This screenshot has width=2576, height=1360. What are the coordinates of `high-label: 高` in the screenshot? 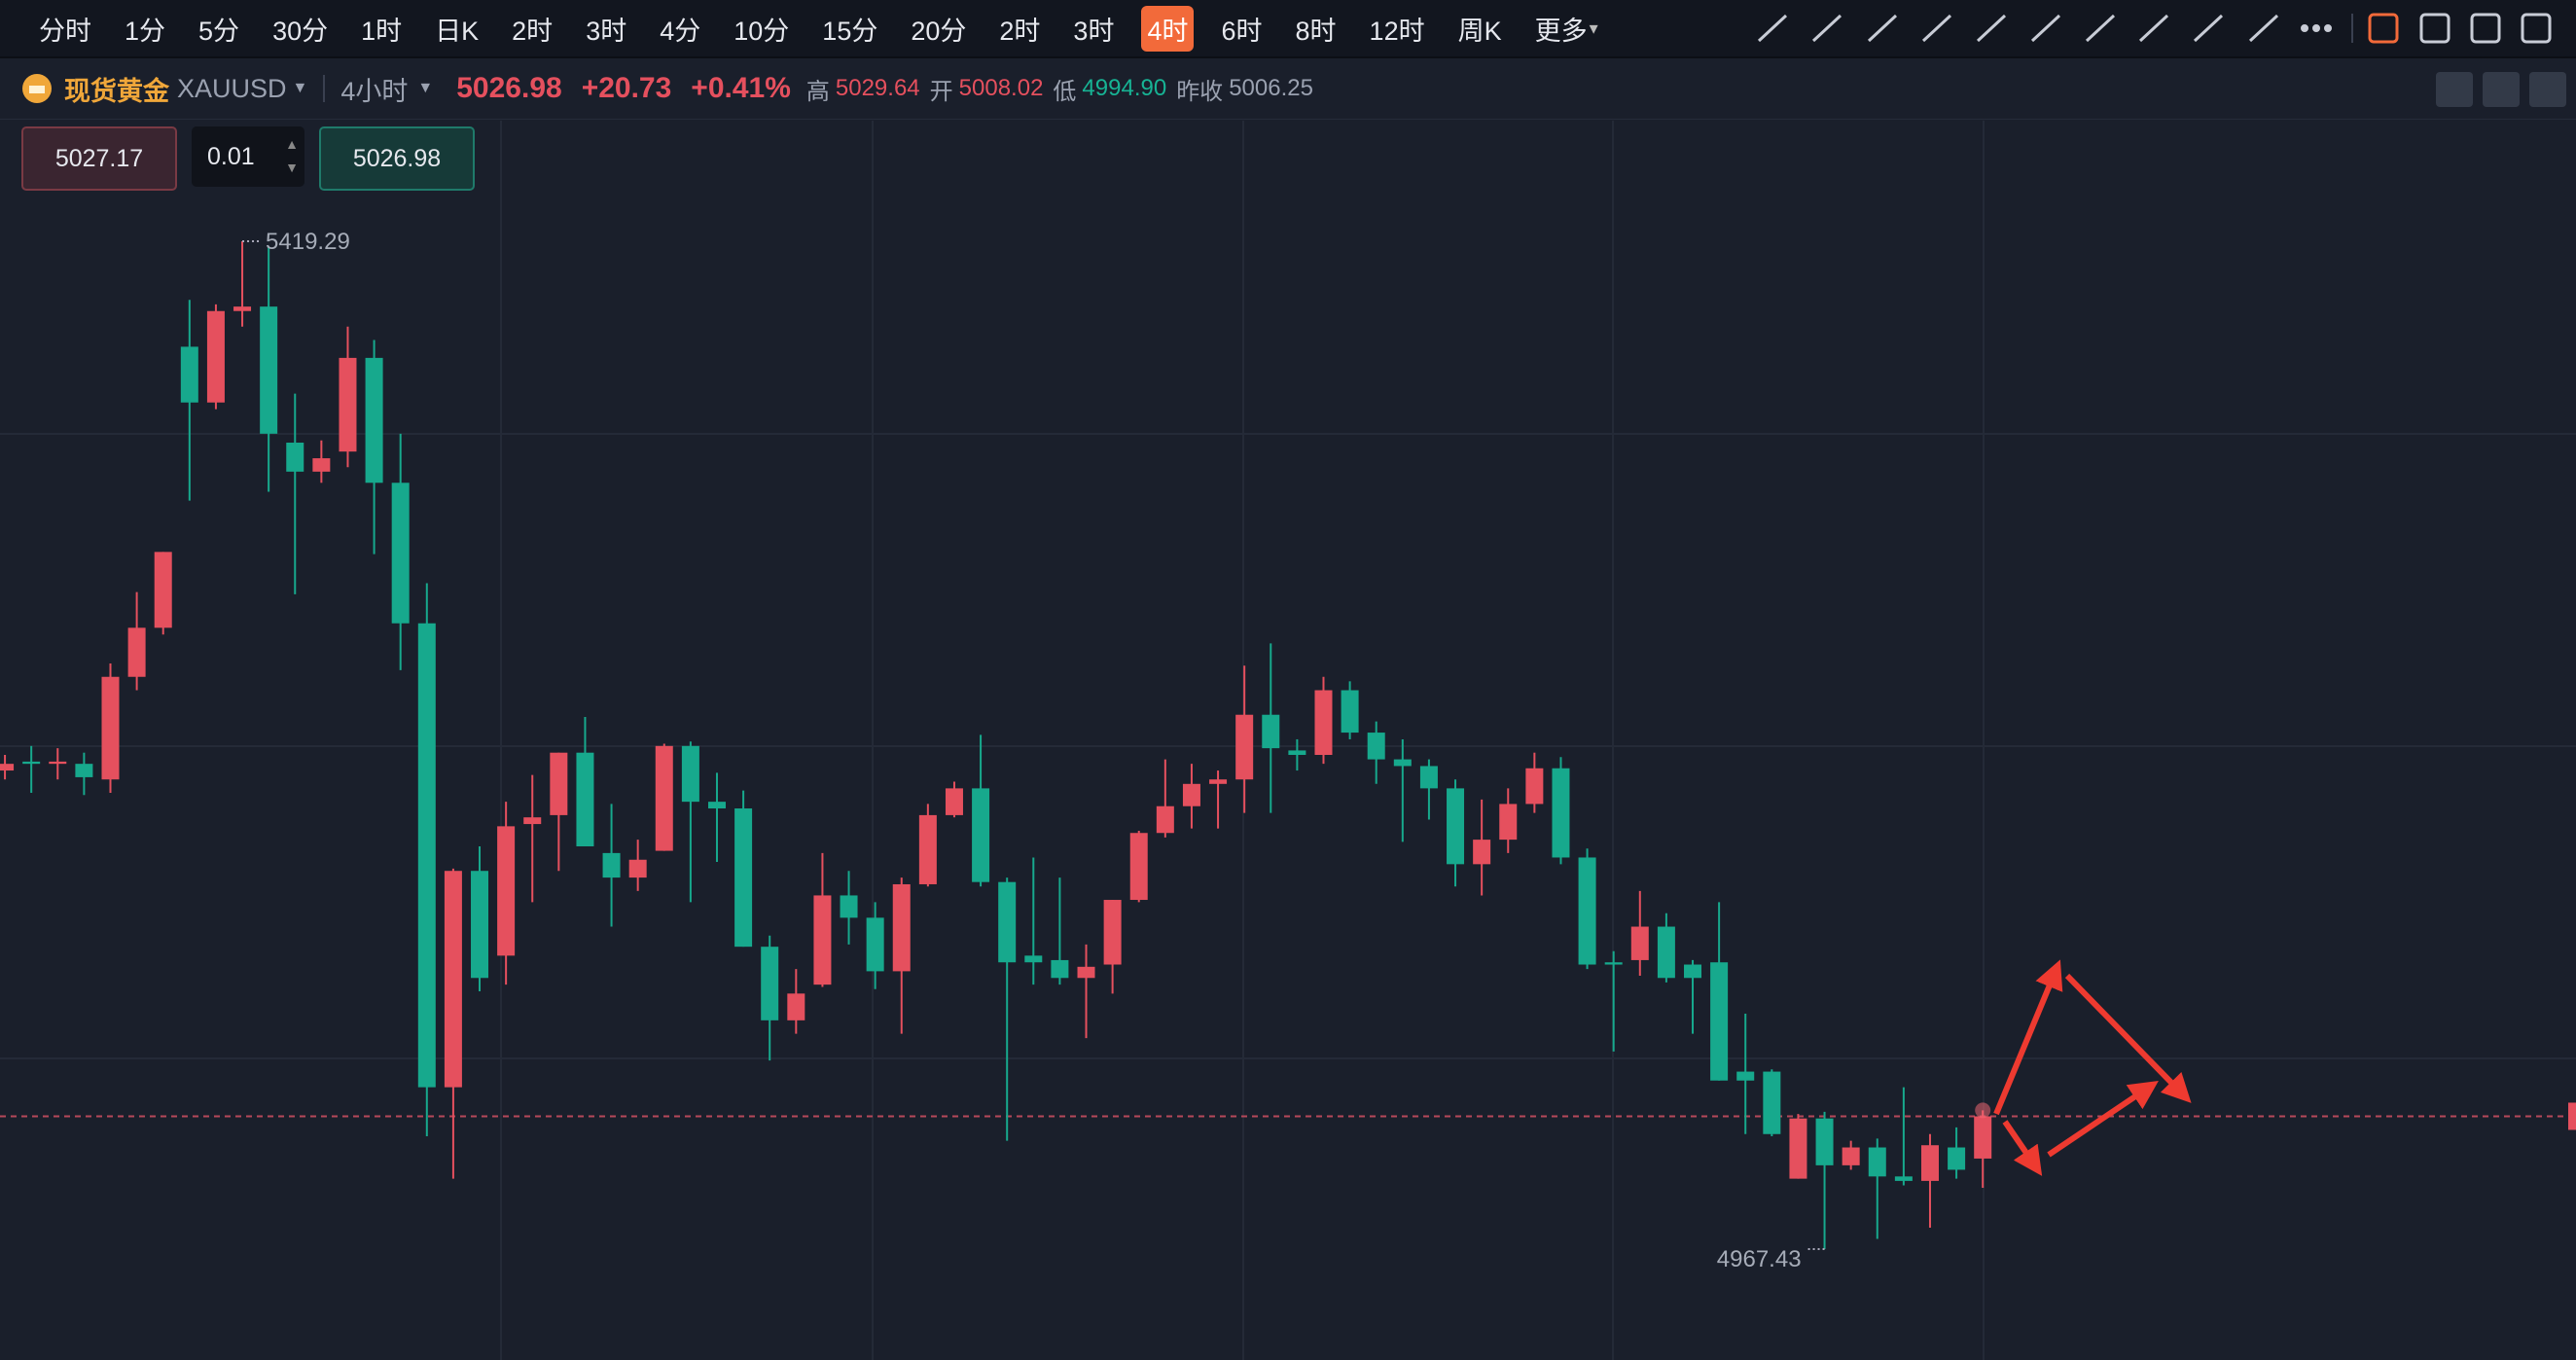 It's located at (817, 91).